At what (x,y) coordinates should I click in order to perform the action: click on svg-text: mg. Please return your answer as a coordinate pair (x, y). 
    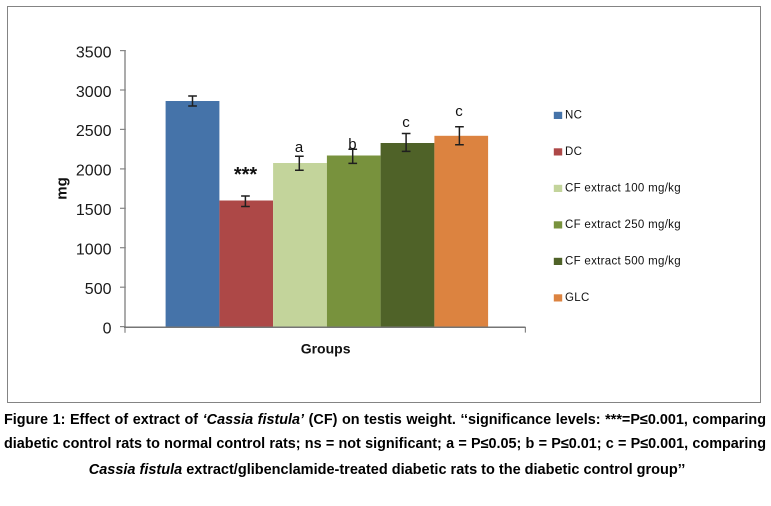
    Looking at the image, I should click on (62, 188).